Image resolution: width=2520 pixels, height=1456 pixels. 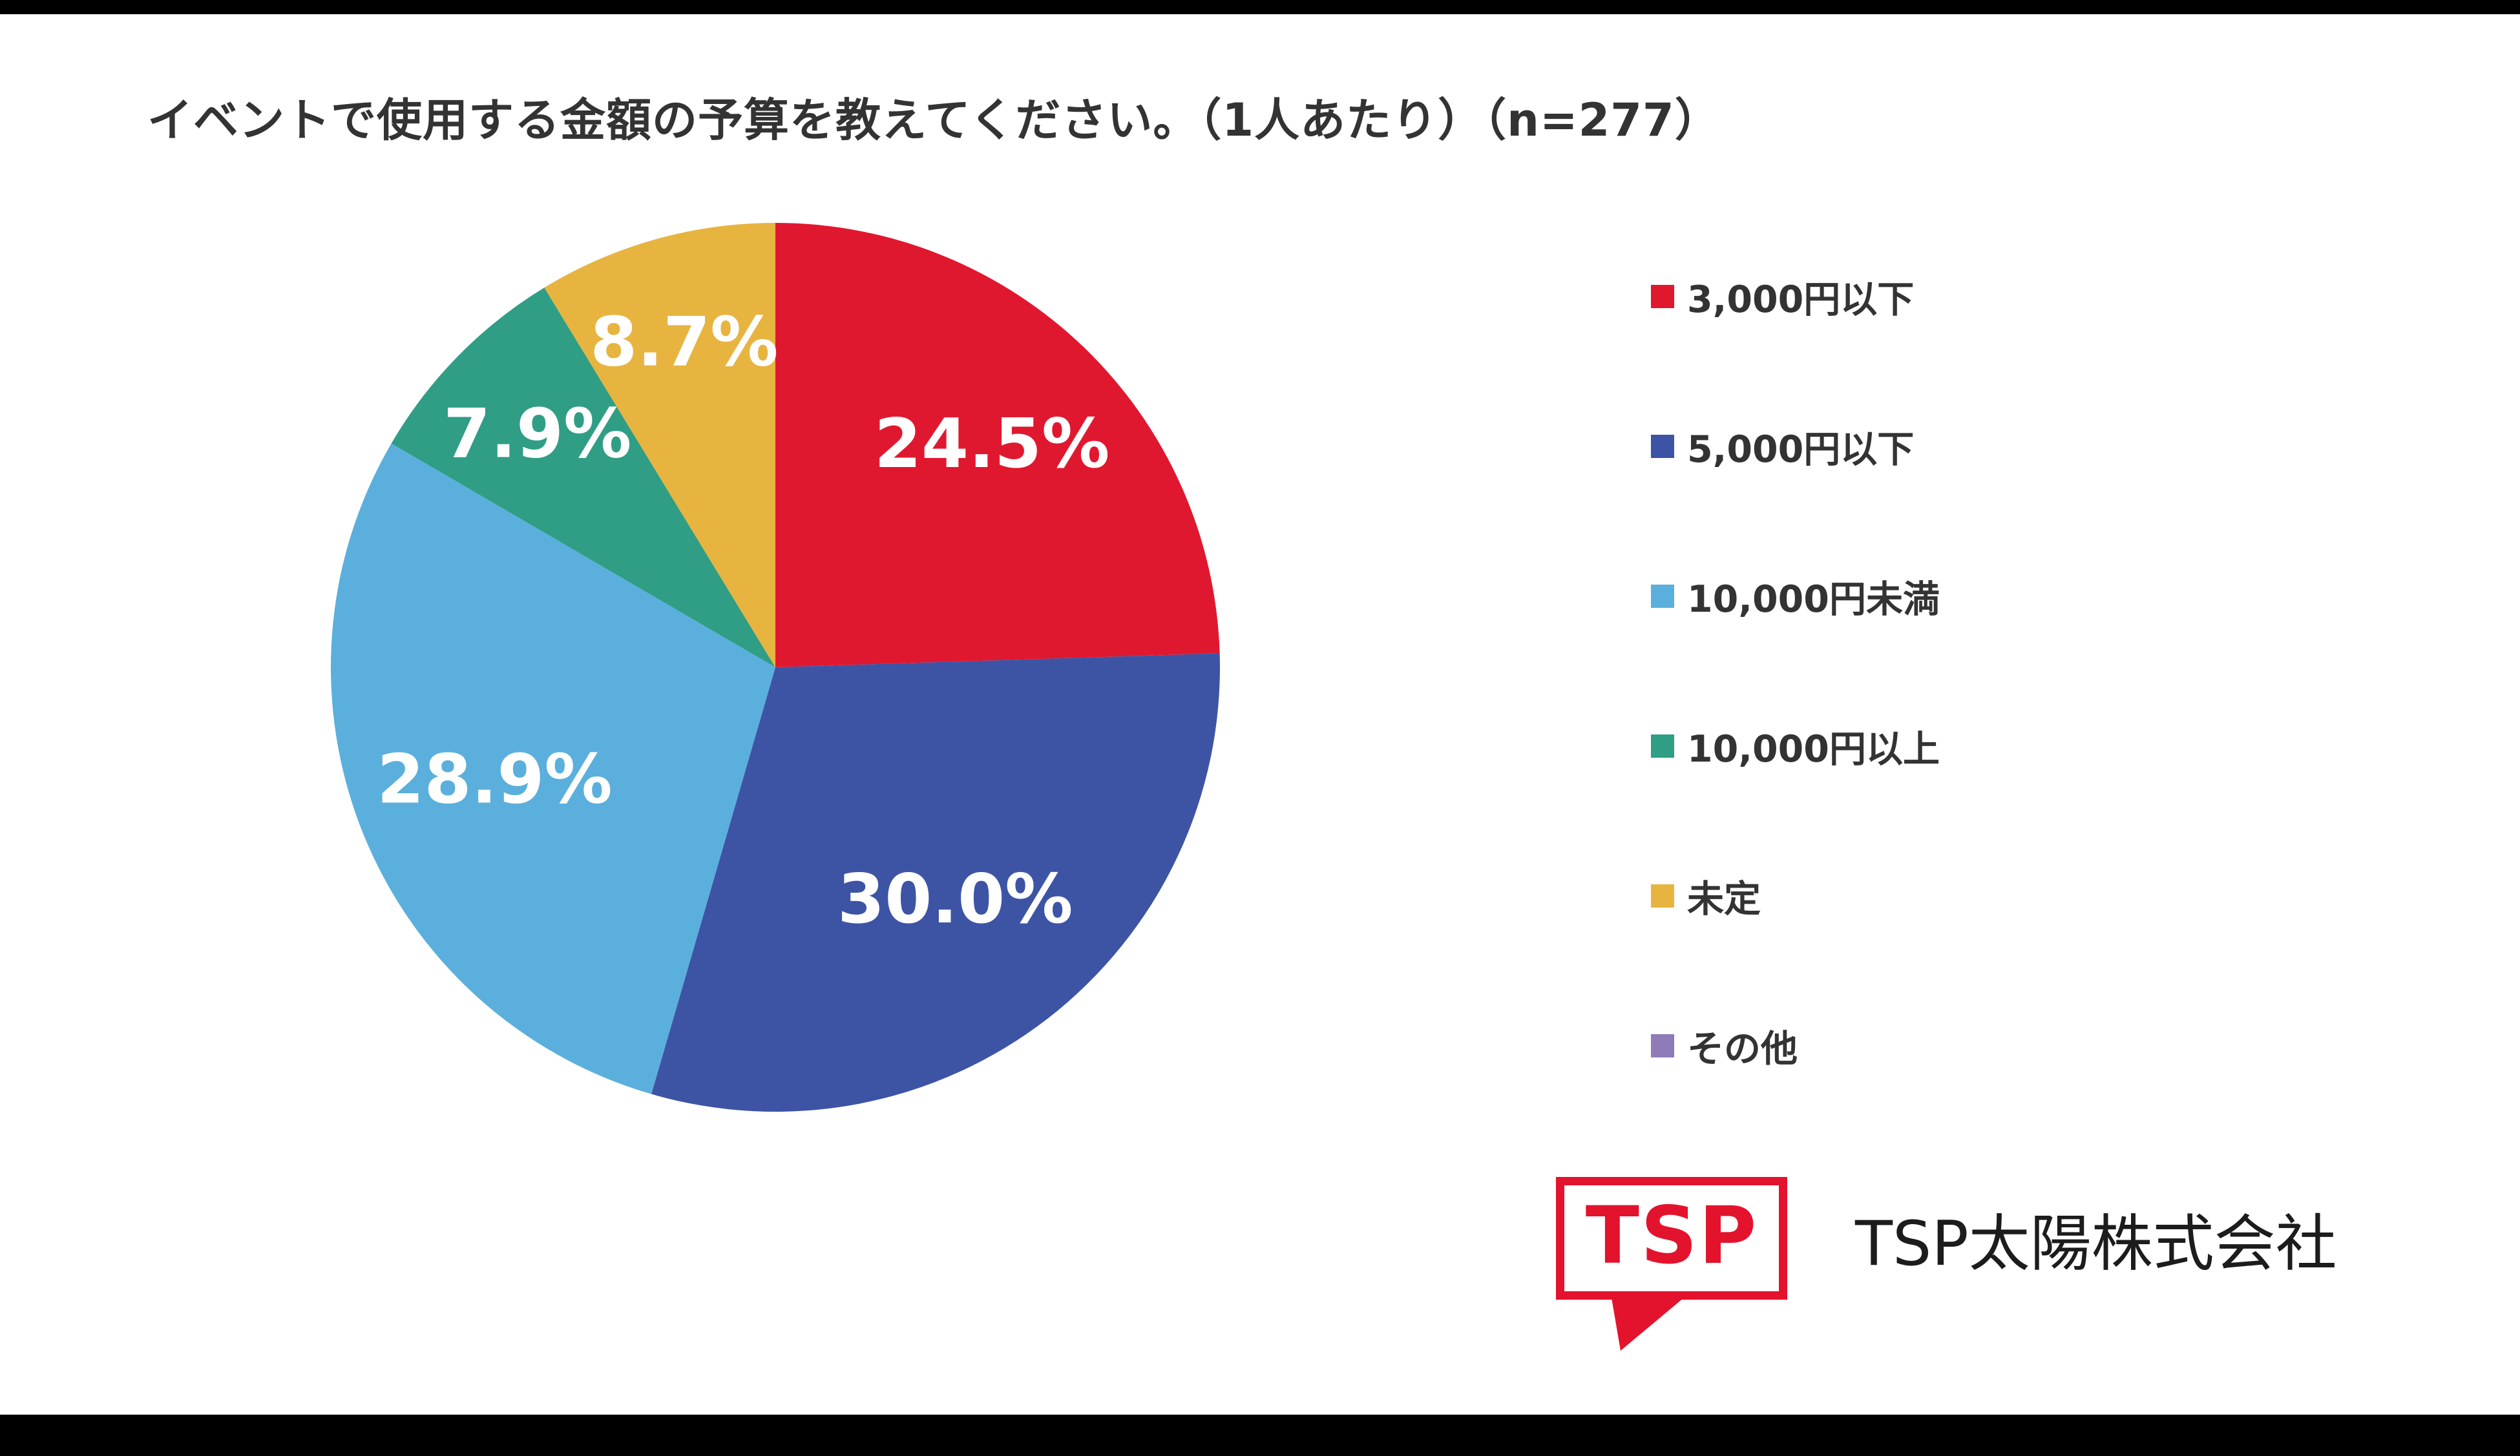 I want to click on legend-item-0: 3,000円以下, so click(x=1795, y=299).